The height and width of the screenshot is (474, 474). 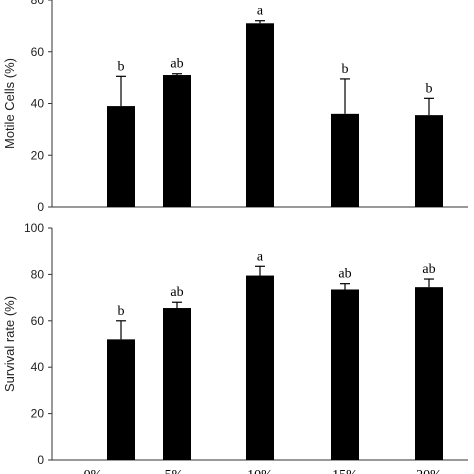 What do you see at coordinates (174, 471) in the screenshot?
I see `x-category-label: 5%` at bounding box center [174, 471].